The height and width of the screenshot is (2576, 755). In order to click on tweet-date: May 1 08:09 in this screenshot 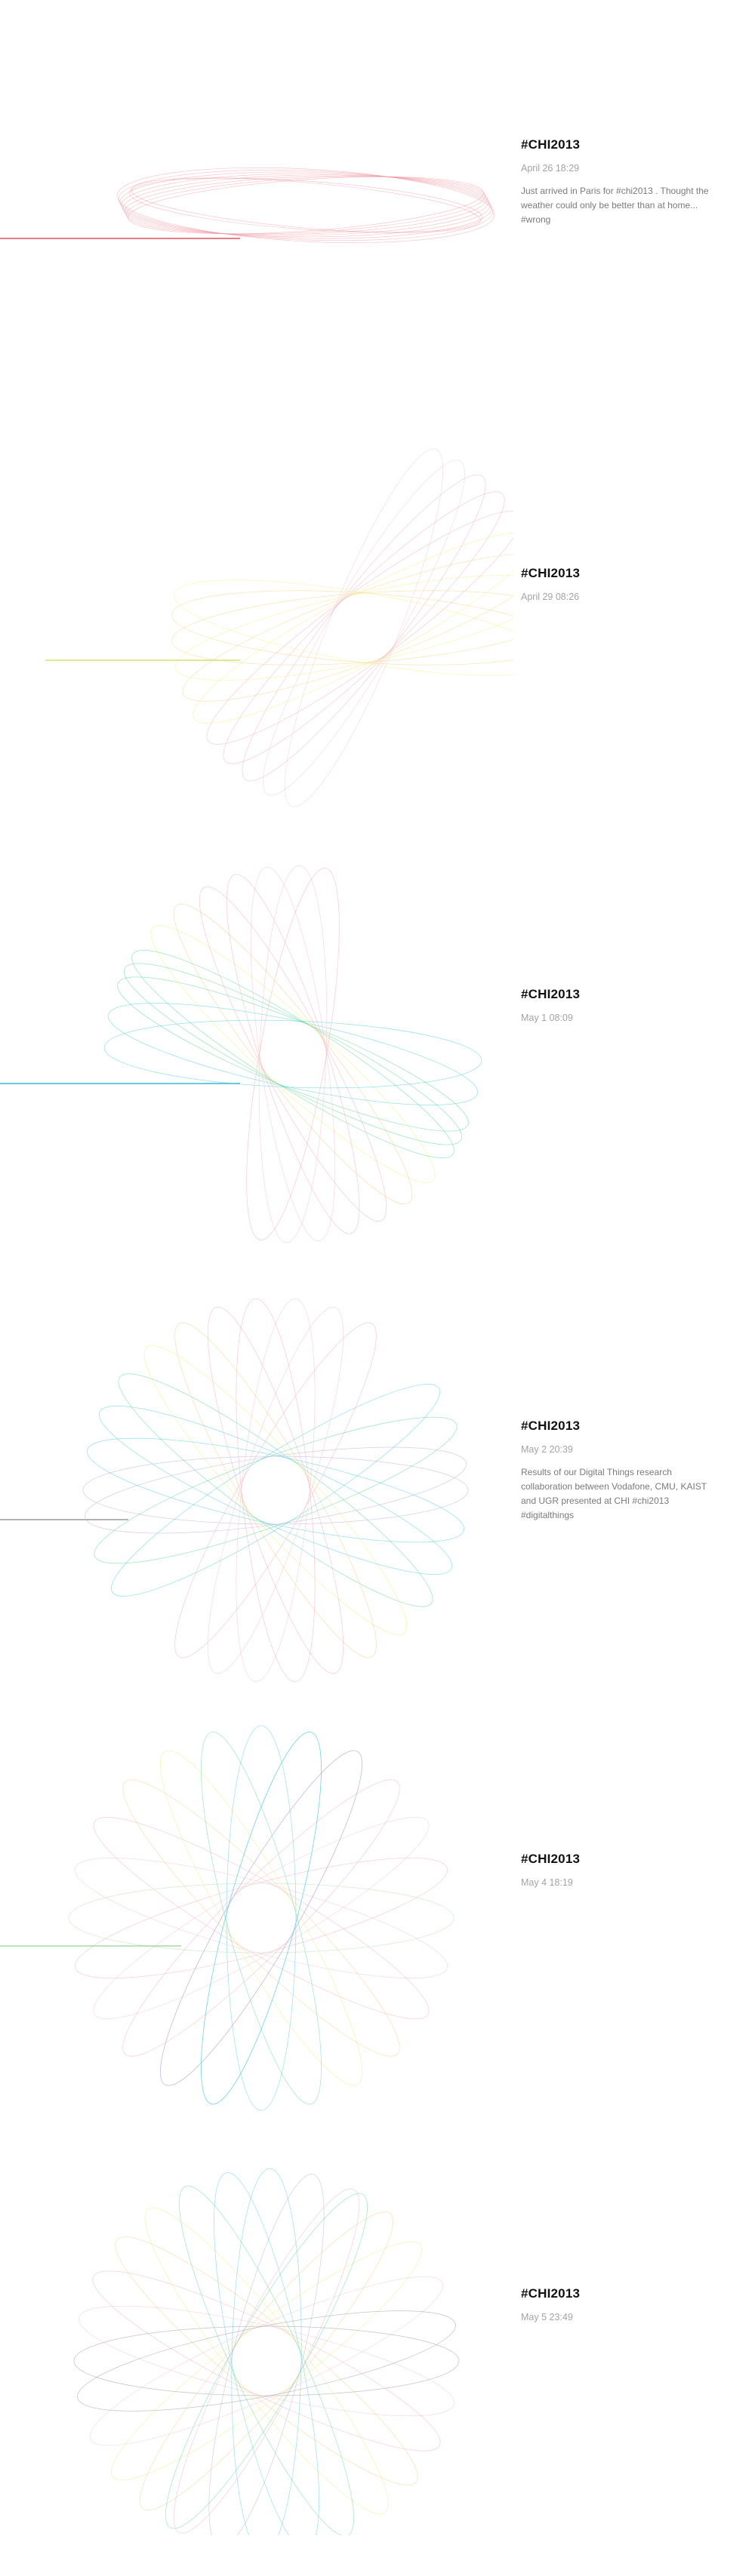, I will do `click(547, 1018)`.